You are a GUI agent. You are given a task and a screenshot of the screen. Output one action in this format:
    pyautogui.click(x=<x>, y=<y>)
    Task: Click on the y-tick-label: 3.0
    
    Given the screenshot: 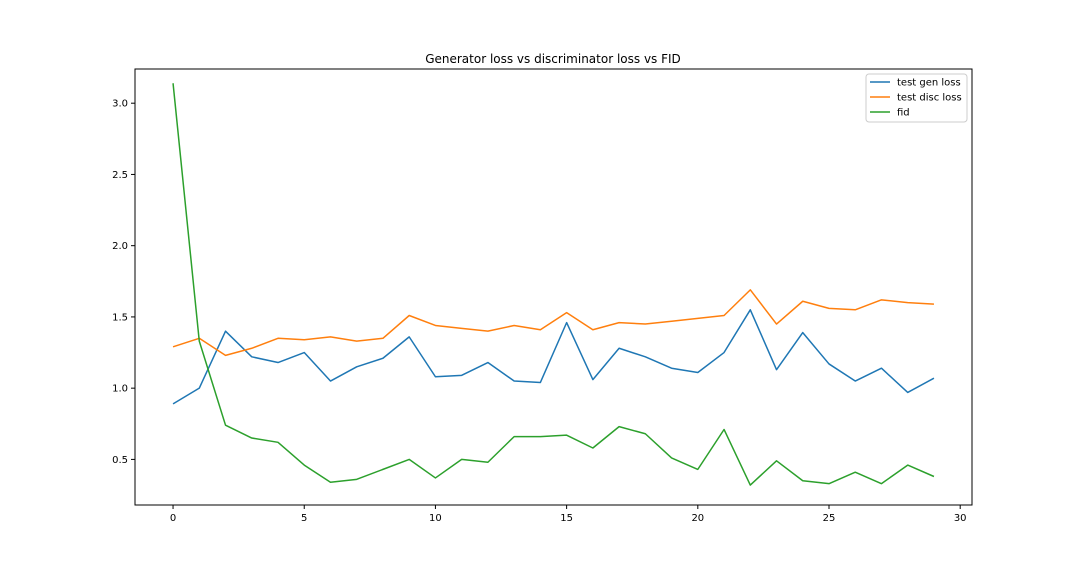 What is the action you would take?
    pyautogui.click(x=120, y=104)
    